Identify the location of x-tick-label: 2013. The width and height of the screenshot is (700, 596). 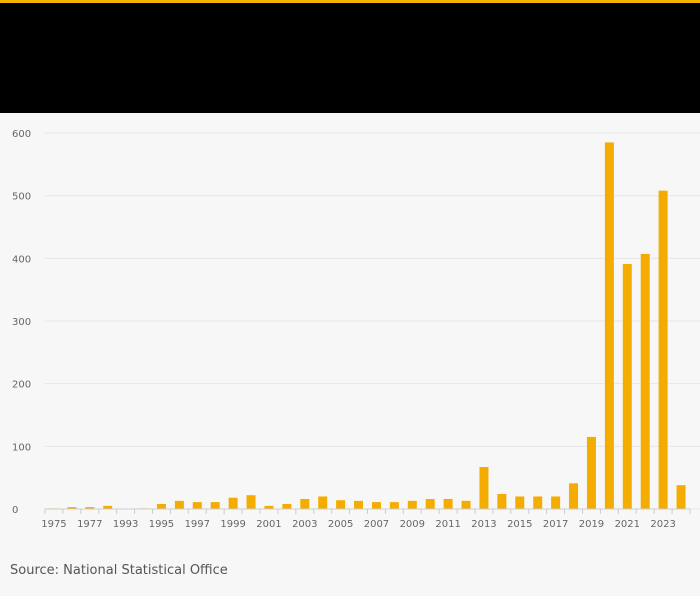
(483, 524).